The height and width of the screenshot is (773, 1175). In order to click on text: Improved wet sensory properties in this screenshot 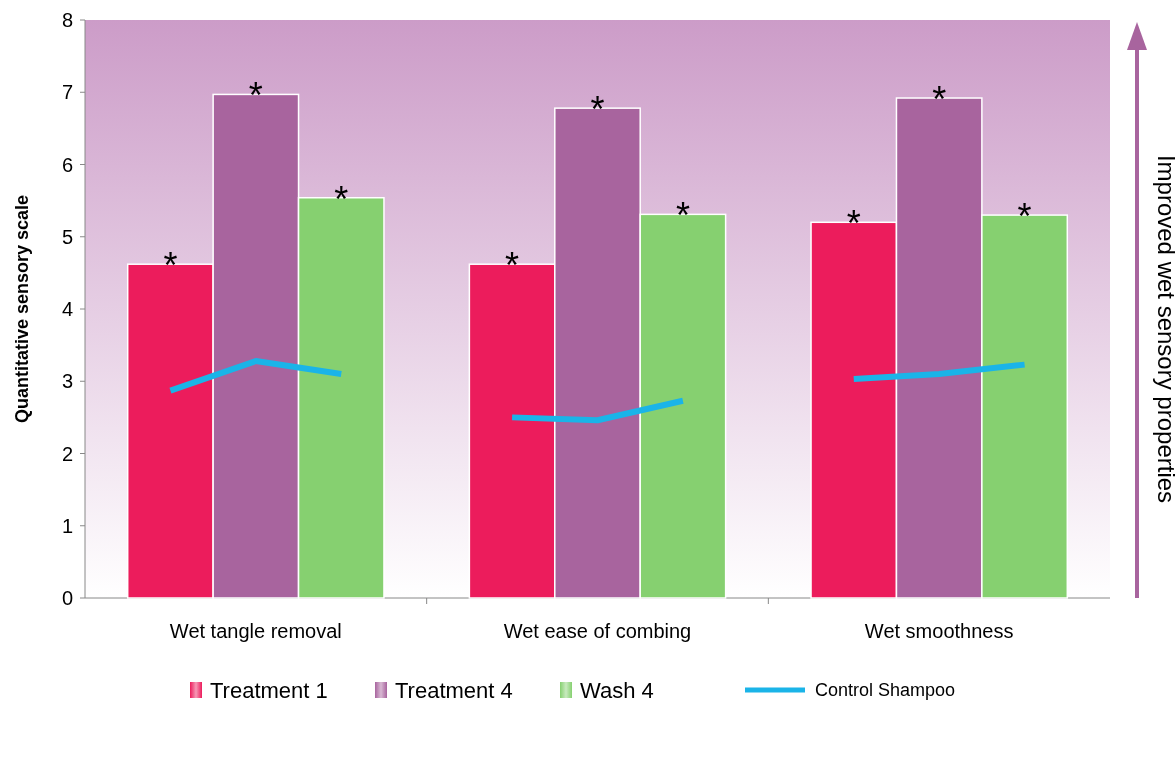, I will do `click(1164, 329)`.